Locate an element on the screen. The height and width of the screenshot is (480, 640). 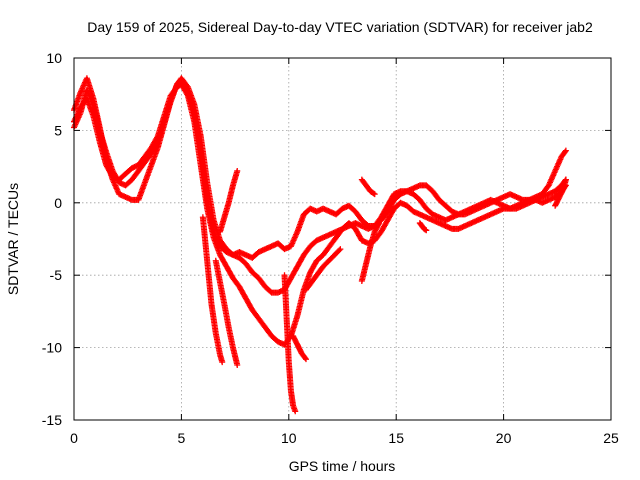
y-tick-label: -10 is located at coordinates (52, 348).